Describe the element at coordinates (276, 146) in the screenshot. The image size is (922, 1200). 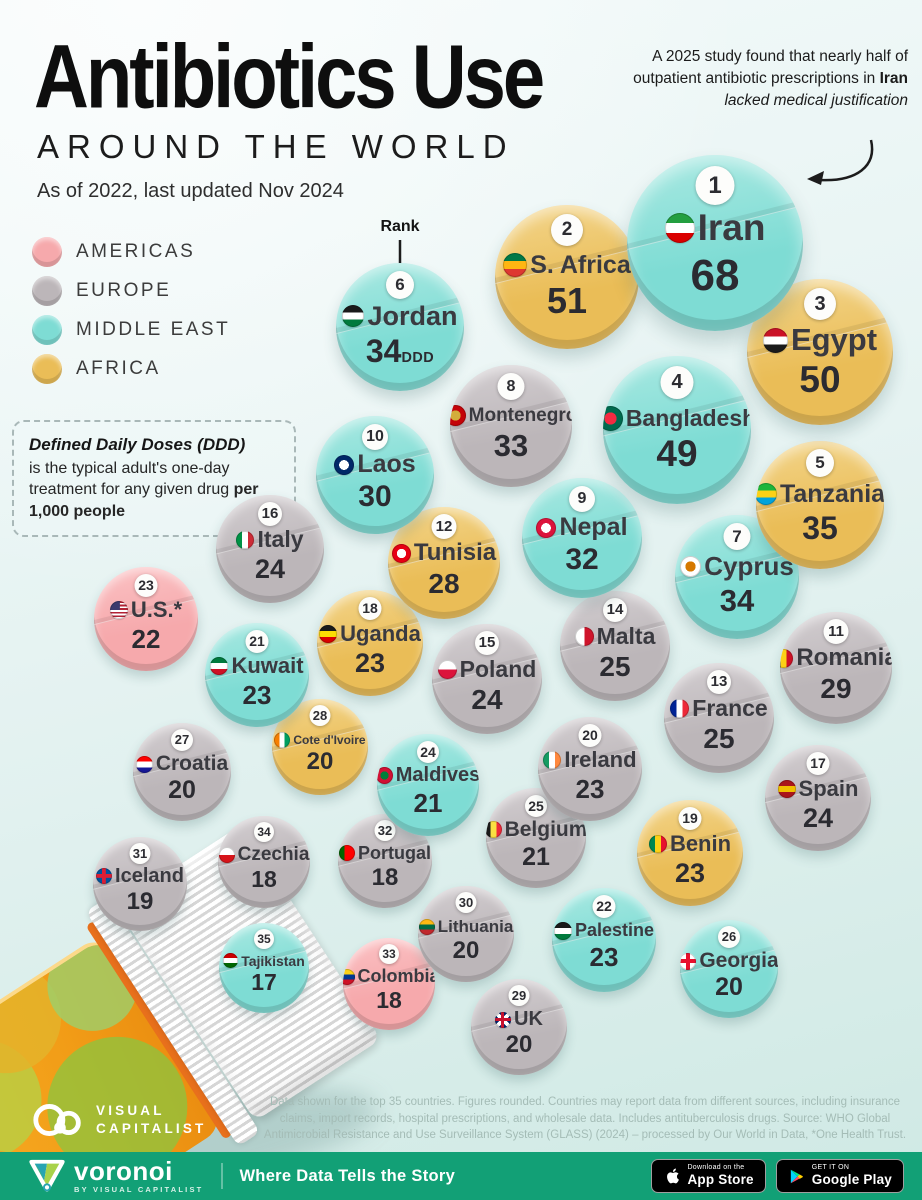
I see `page-subtitle: AROUND THE WORLD` at that location.